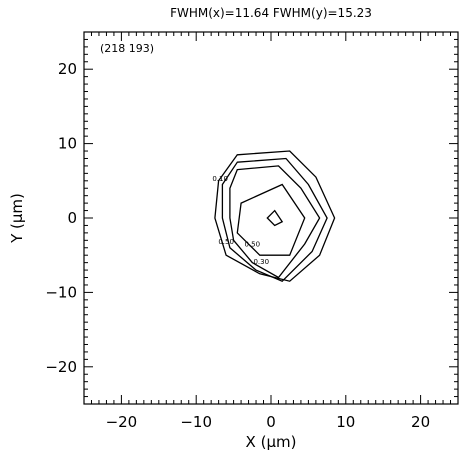 The width and height of the screenshot is (459, 454). I want to click on contour-labels: 0.10 0.50 0.50 0.30, so click(240, 220).